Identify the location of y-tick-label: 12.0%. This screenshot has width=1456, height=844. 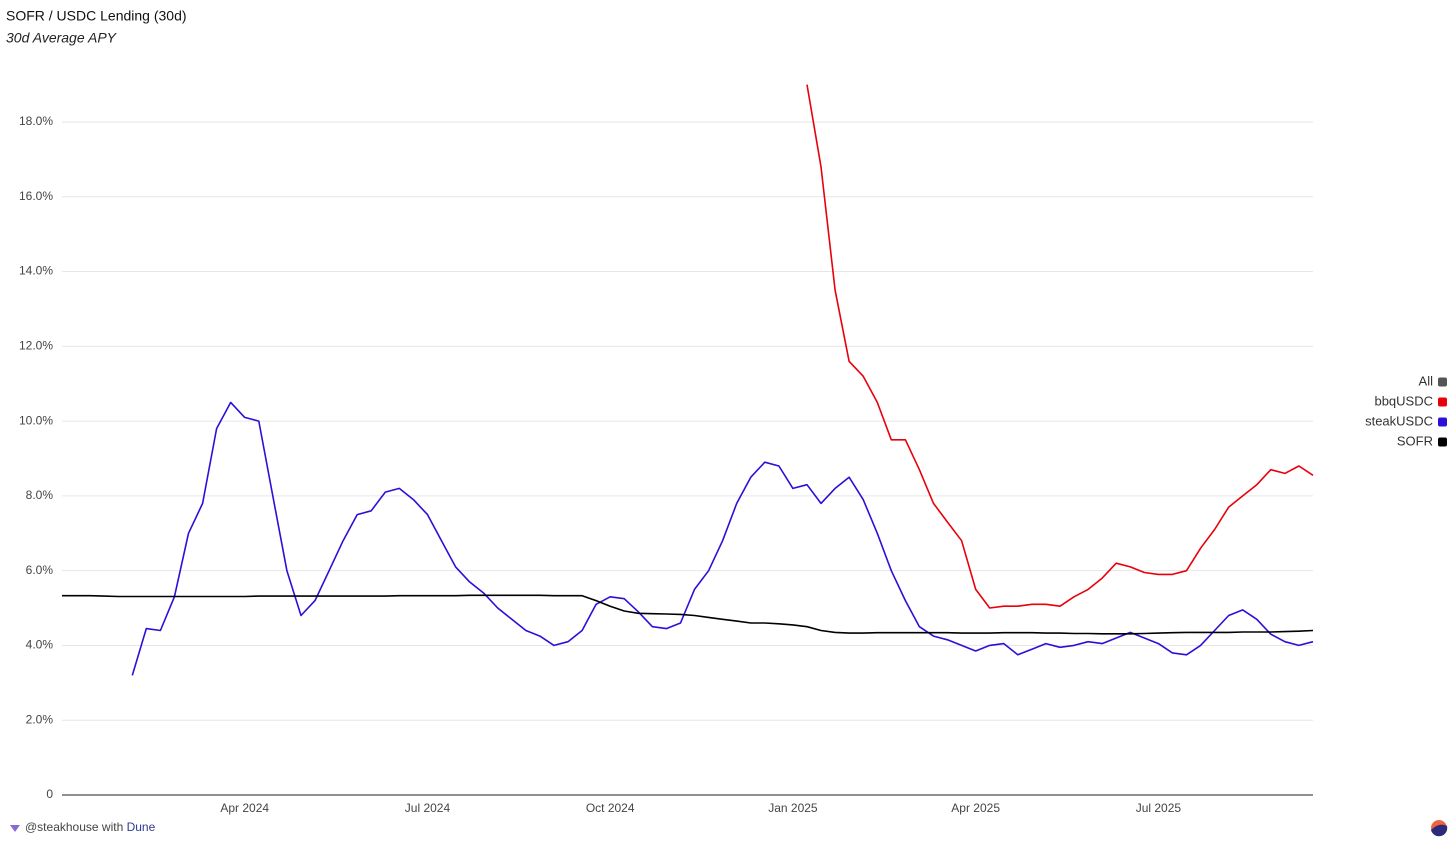
(36, 345).